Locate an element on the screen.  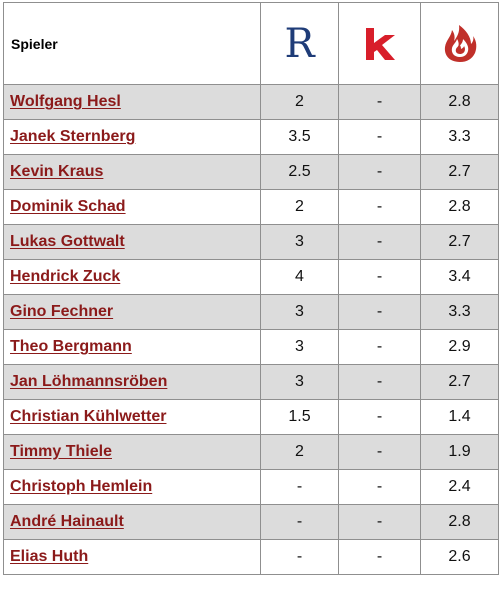
player-name-cell: Christian Kühlwetter is located at coordinates (132, 417).